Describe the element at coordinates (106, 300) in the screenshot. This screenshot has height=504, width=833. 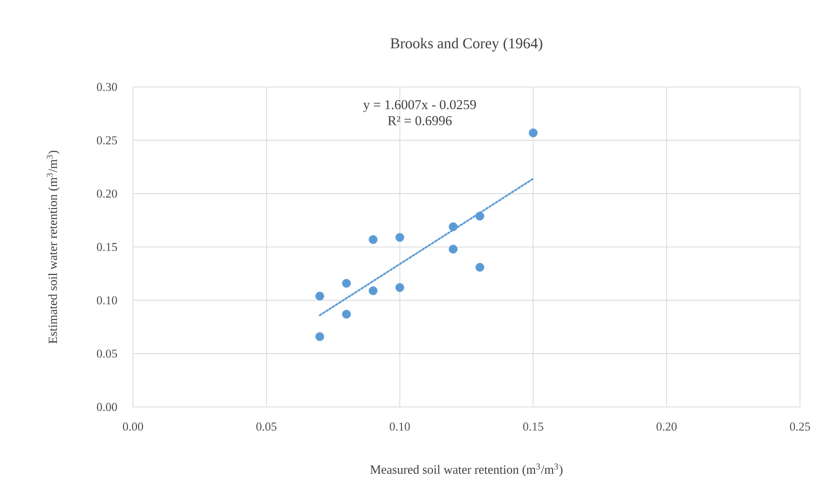
I see `y-tick-label: 0.10` at that location.